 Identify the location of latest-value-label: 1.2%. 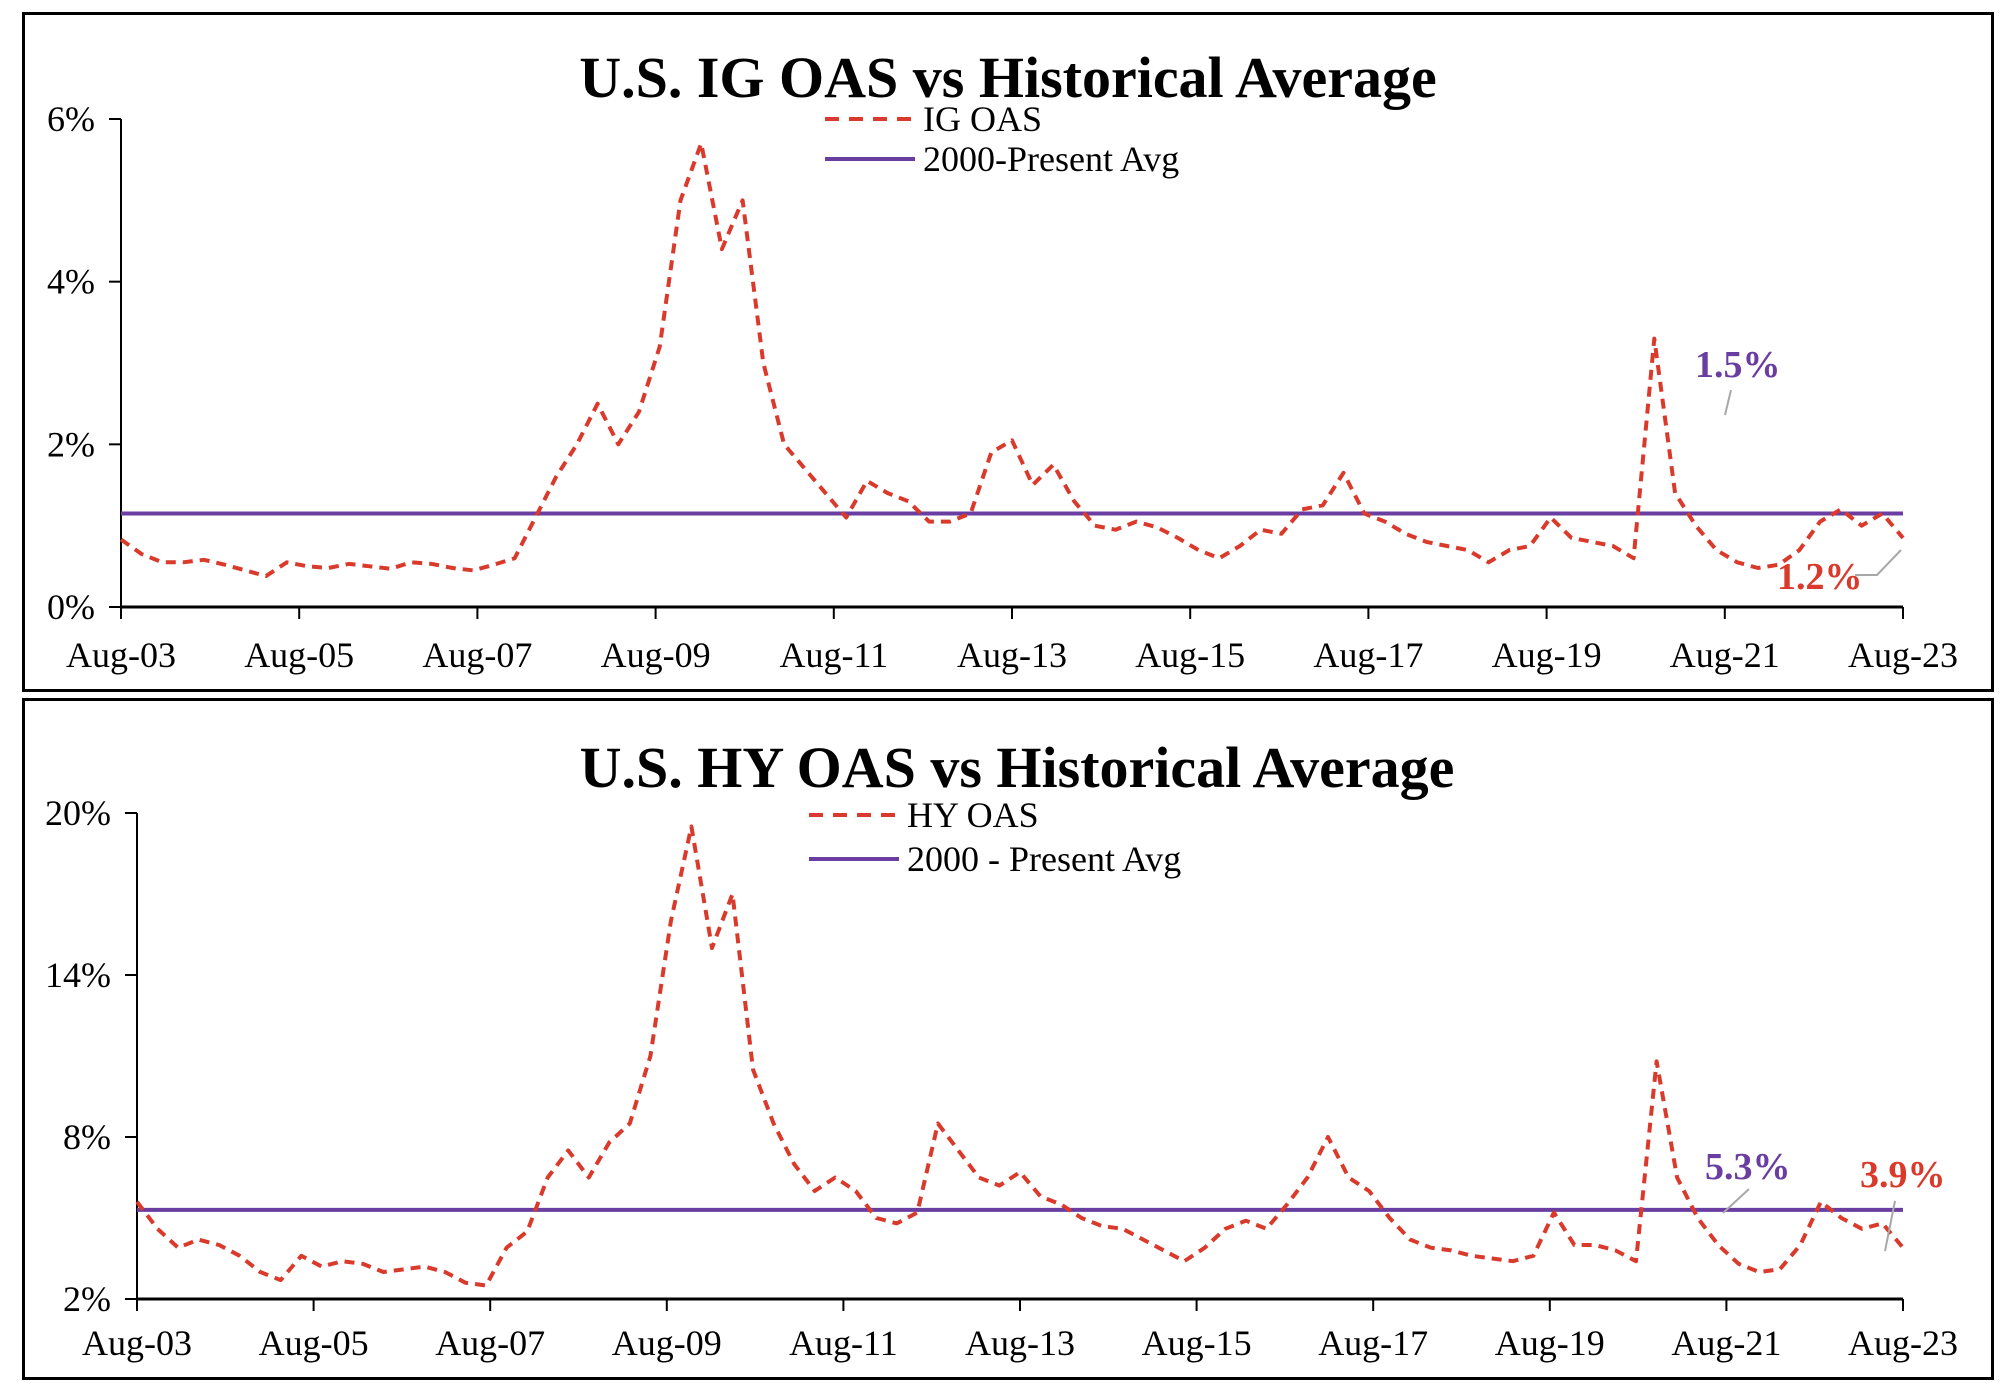
(1820, 577).